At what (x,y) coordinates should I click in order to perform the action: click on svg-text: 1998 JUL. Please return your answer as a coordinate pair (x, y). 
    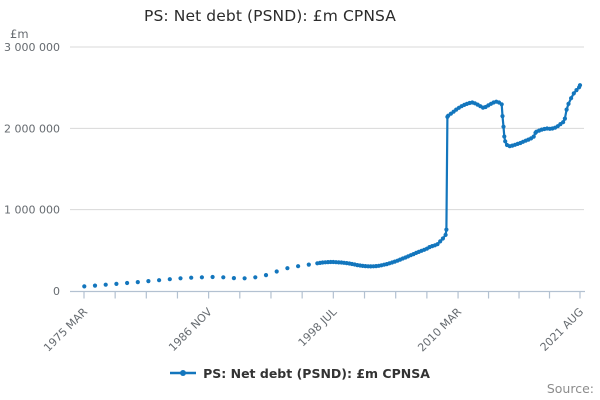
    Looking at the image, I should click on (318, 327).